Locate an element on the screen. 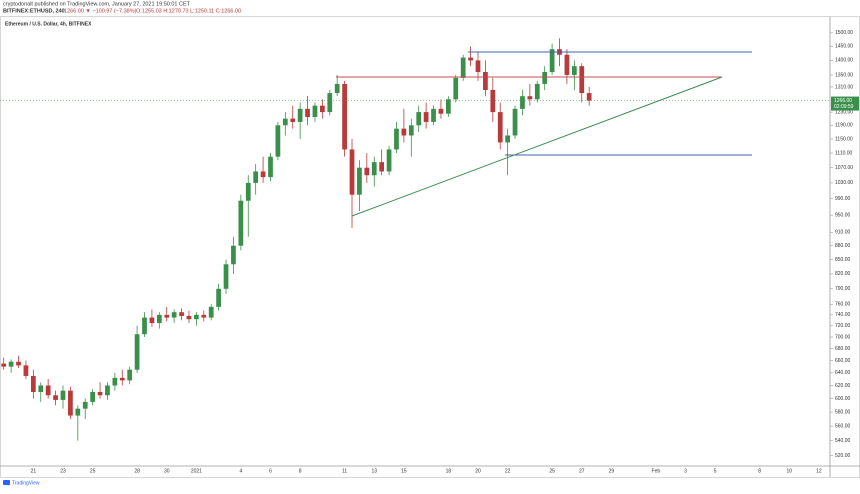  x-tick-label: 2021 is located at coordinates (196, 471).